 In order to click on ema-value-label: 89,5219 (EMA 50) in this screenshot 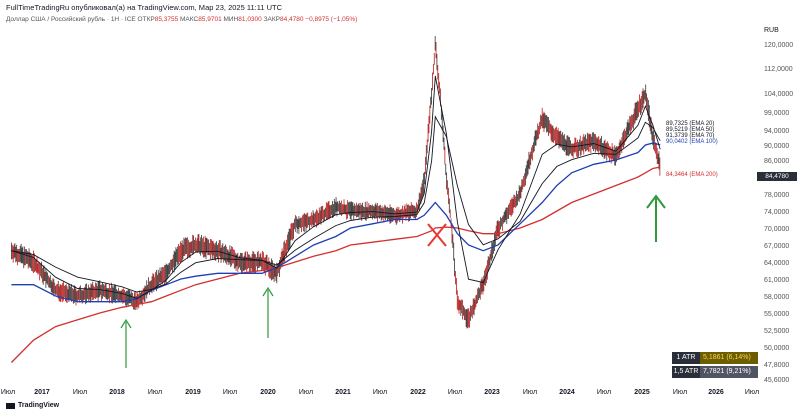, I will do `click(690, 130)`.